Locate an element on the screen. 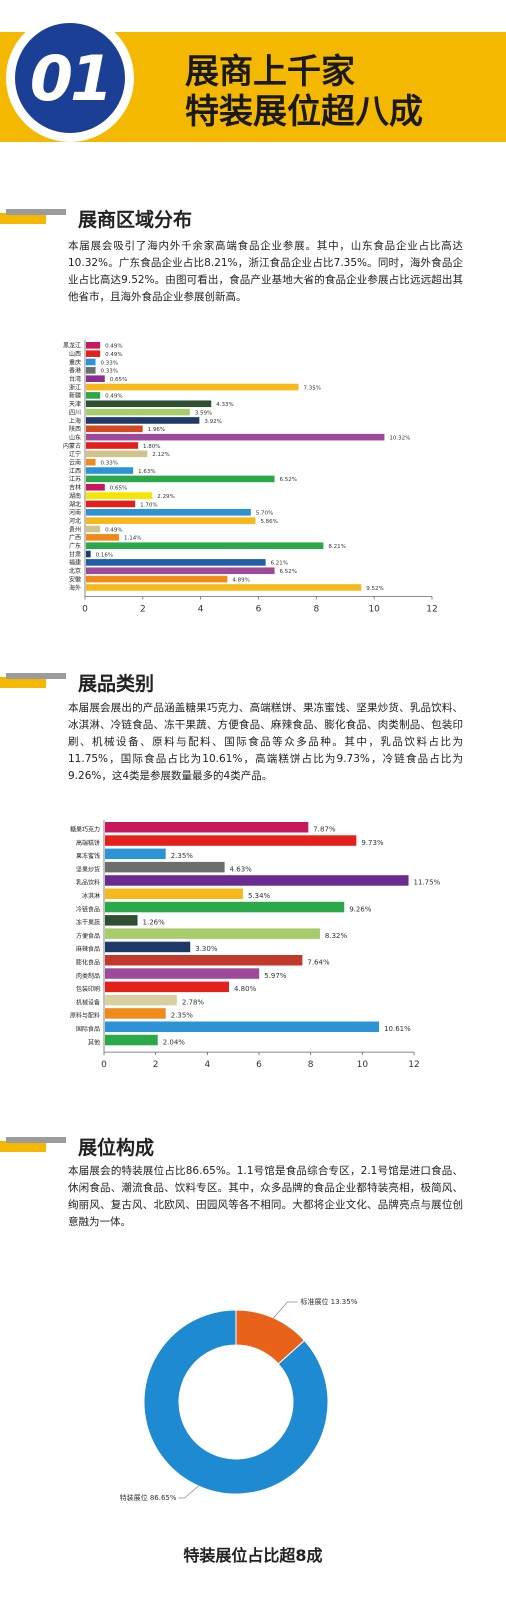  category-label: 方便食品 is located at coordinates (88, 936).